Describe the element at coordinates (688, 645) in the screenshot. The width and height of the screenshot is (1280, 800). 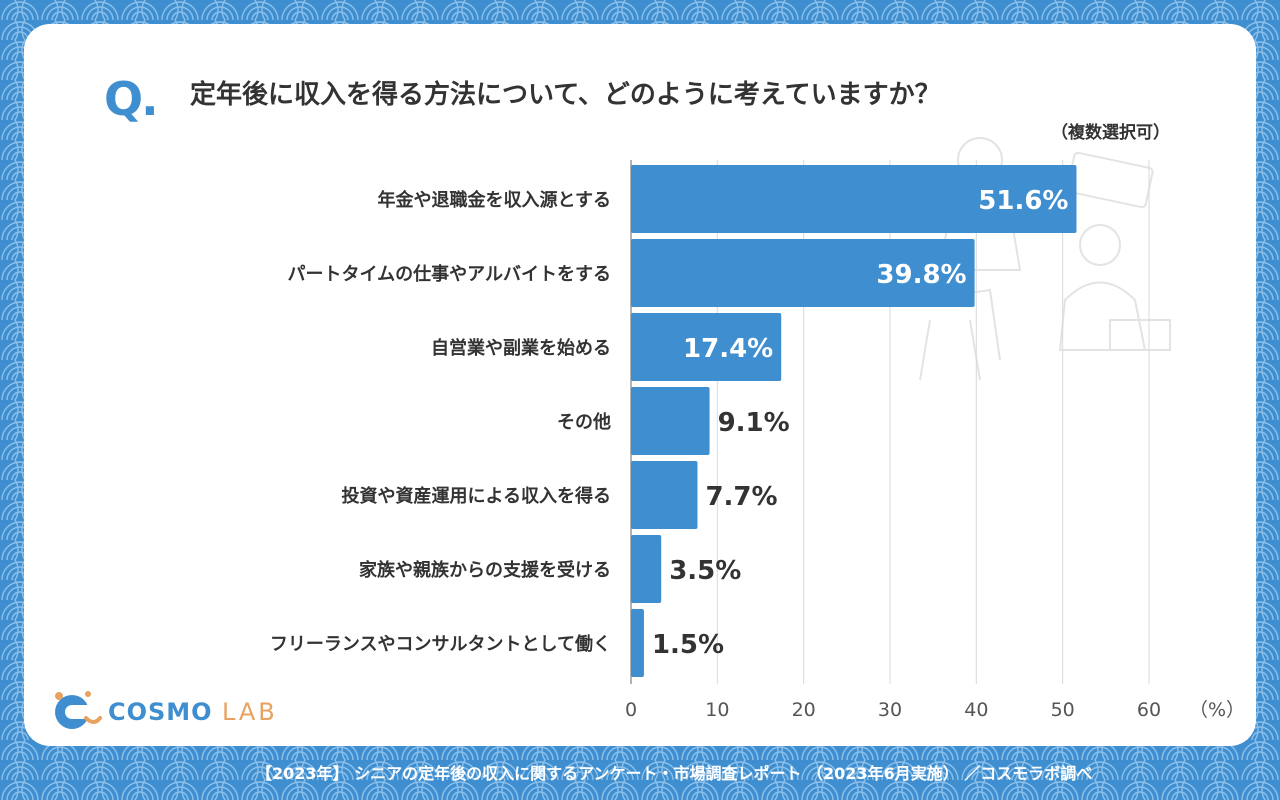
I see `value-label: 1.5%` at that location.